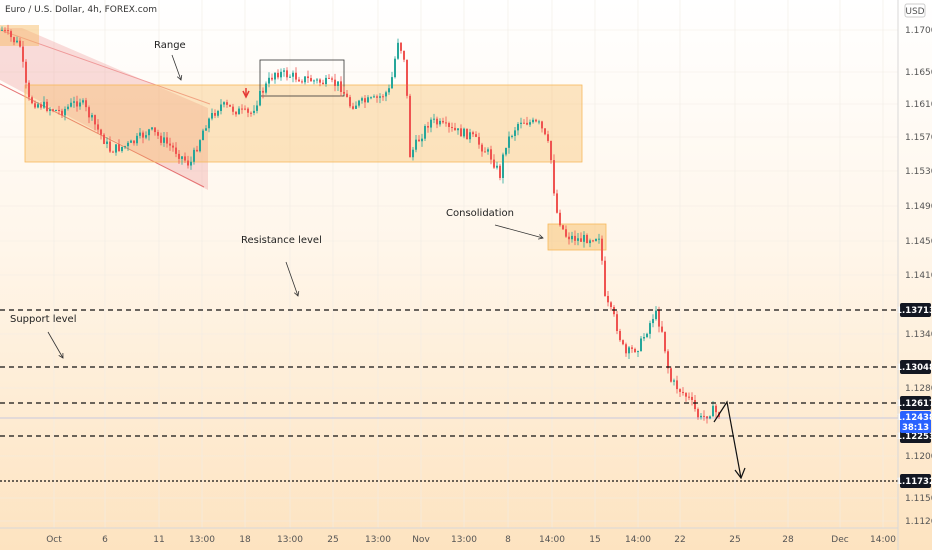 The width and height of the screenshot is (932, 550). What do you see at coordinates (292, 279) in the screenshot?
I see `resistance-arrow` at bounding box center [292, 279].